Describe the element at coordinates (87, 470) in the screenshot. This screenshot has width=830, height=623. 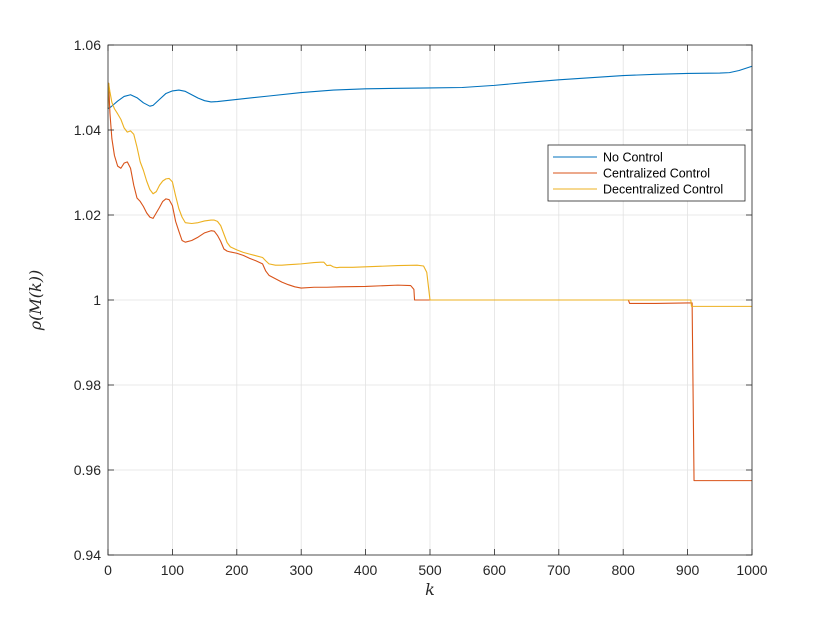
I see `y-tick-label: 0.96` at that location.